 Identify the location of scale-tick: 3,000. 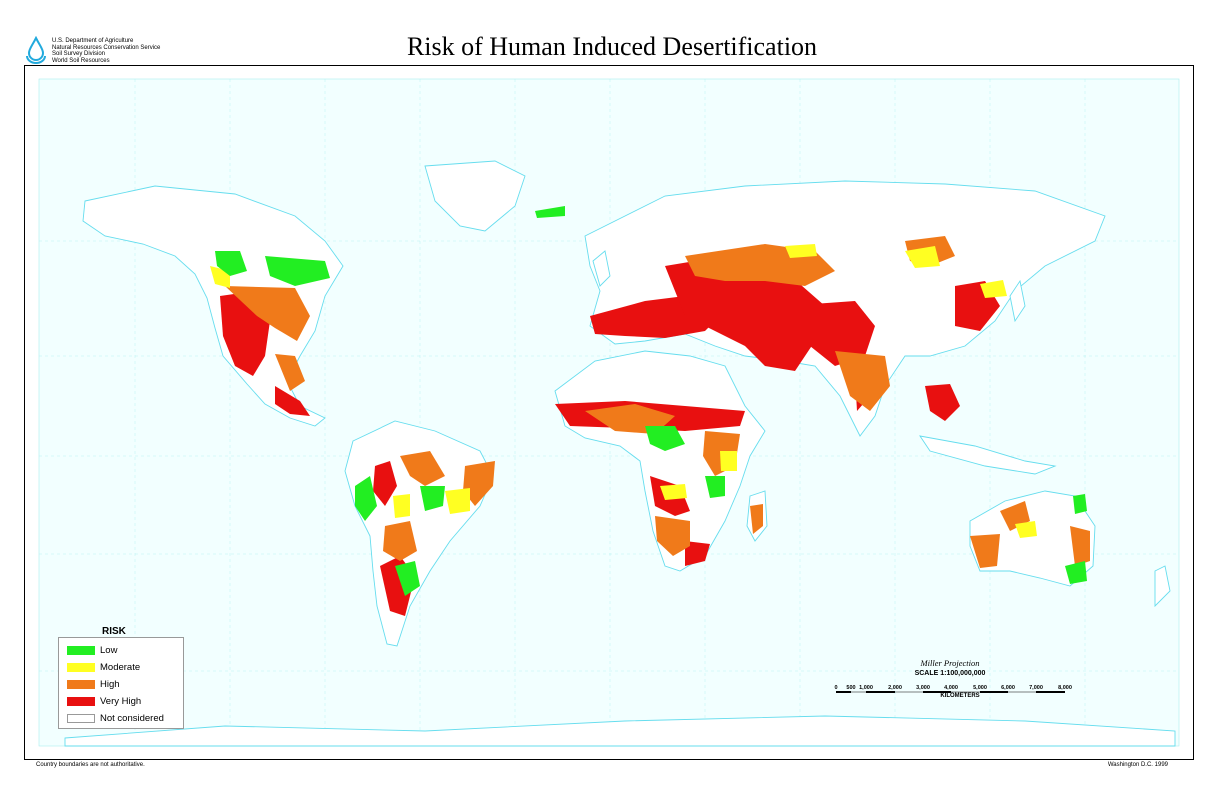
(923, 688).